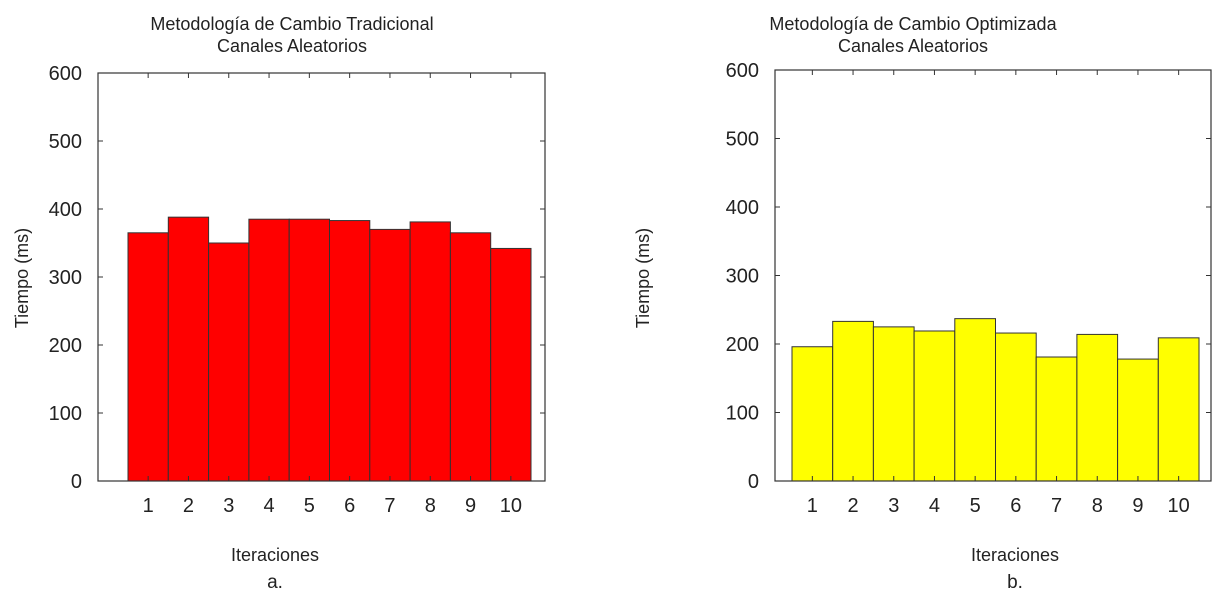  I want to click on chart-title: Metodología de Cambio Optimizada, so click(913, 24).